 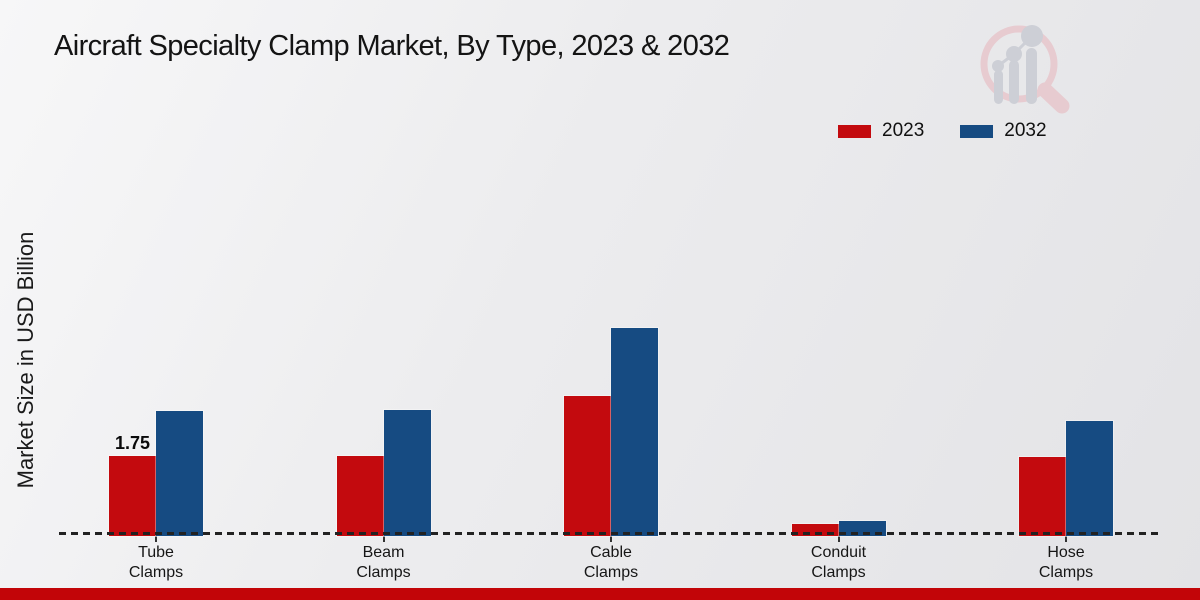 What do you see at coordinates (383, 562) in the screenshot?
I see `x-axis-label-beam-clamps: Beam Clamps` at bounding box center [383, 562].